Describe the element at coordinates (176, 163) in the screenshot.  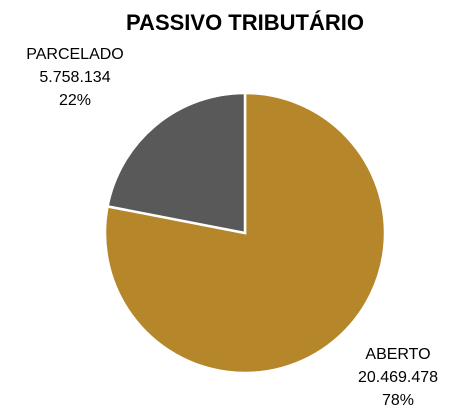
I see `pie-slice` at that location.